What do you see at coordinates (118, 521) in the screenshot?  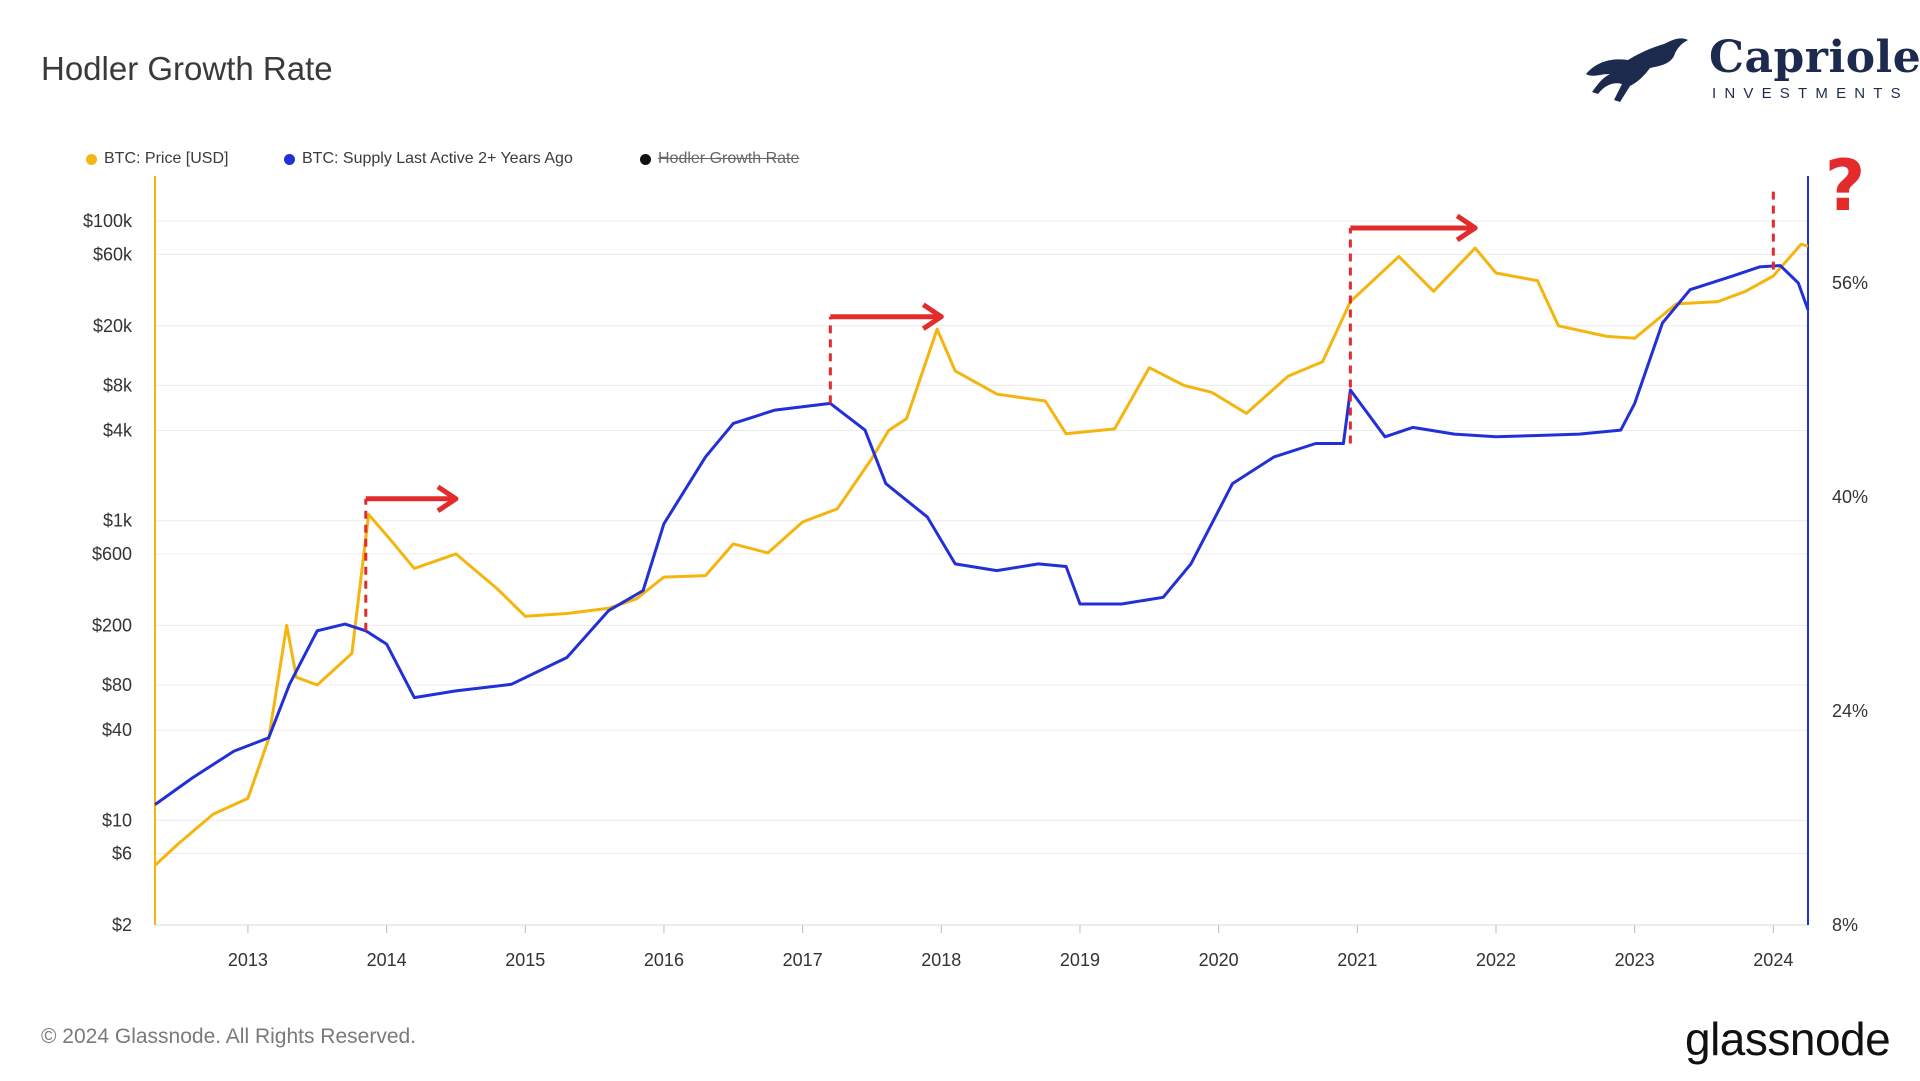 I see `y-left-tick-label: $1k` at bounding box center [118, 521].